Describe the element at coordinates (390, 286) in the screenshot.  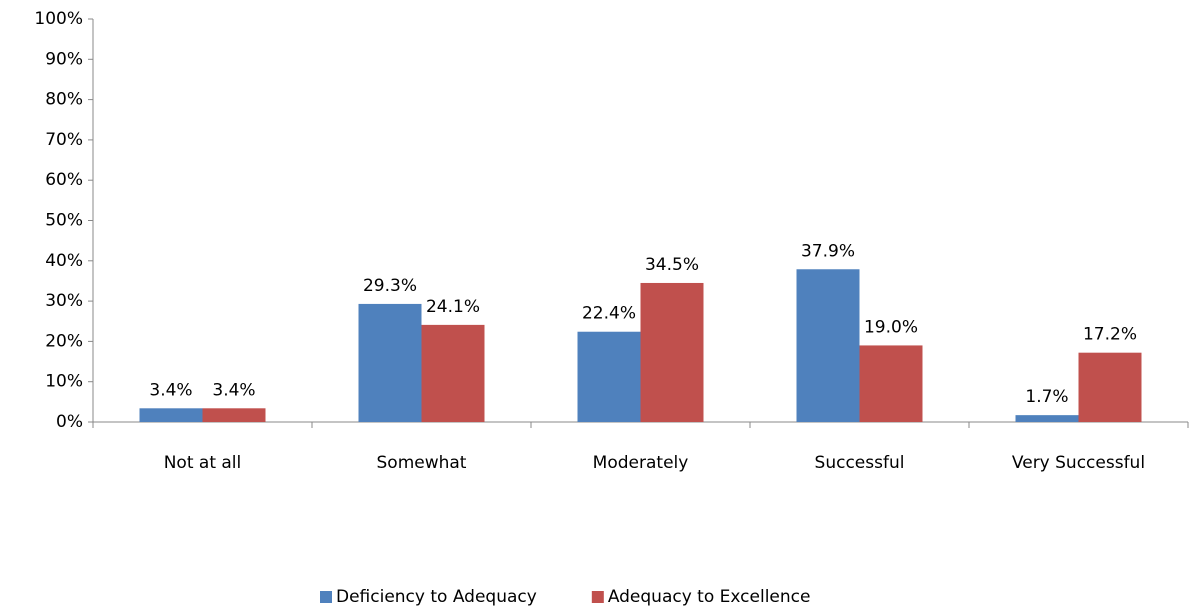
I see `data-label: 29.3%` at that location.